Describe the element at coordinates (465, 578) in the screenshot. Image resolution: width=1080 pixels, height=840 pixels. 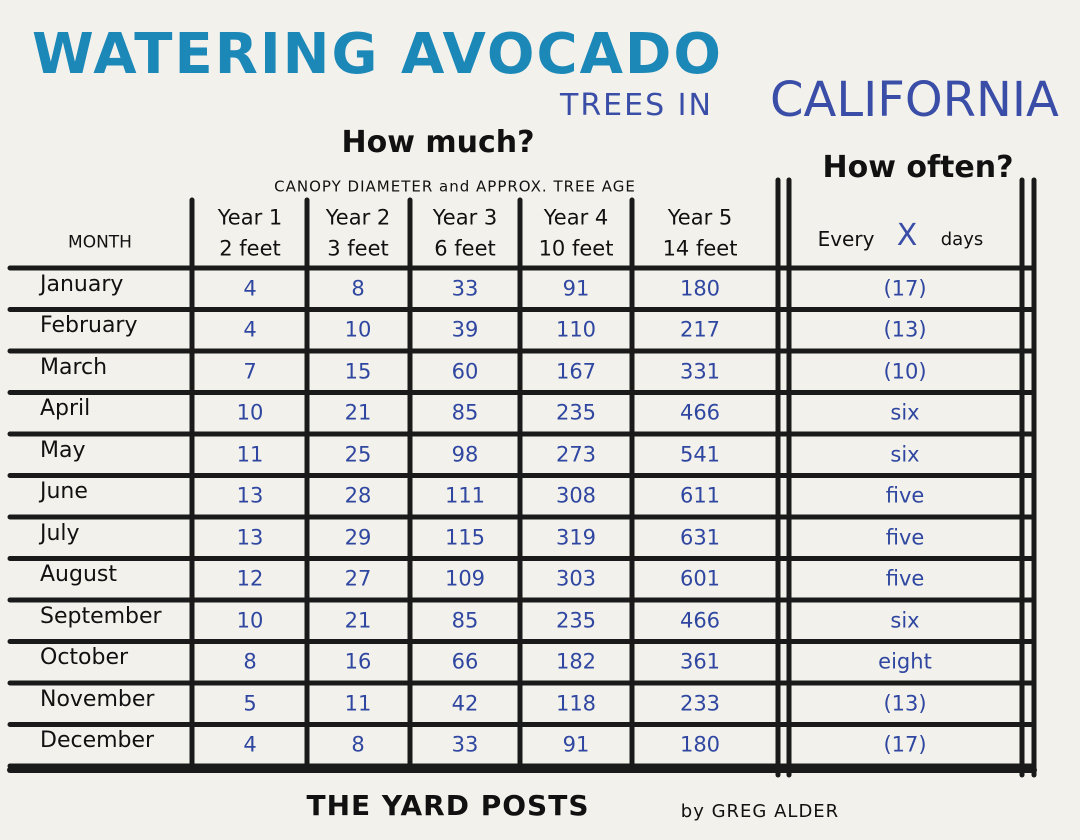
I see `value-cell: 109` at that location.